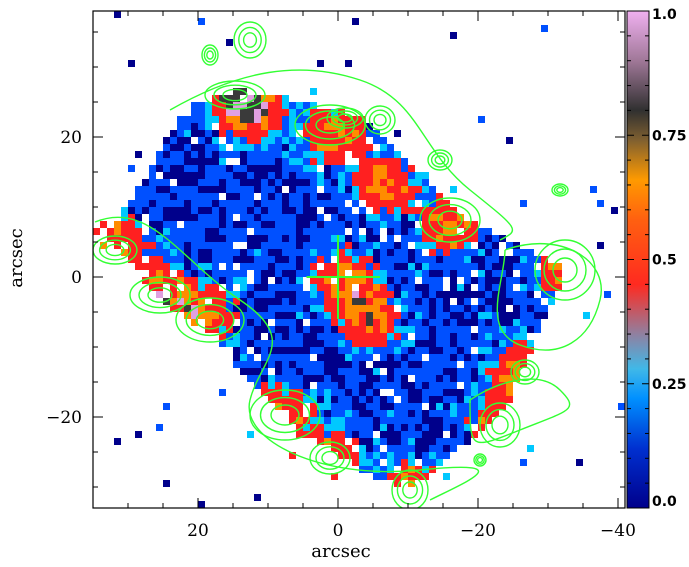 This screenshot has width=689, height=567. What do you see at coordinates (198, 531) in the screenshot?
I see `x-tick-label: 20` at bounding box center [198, 531].